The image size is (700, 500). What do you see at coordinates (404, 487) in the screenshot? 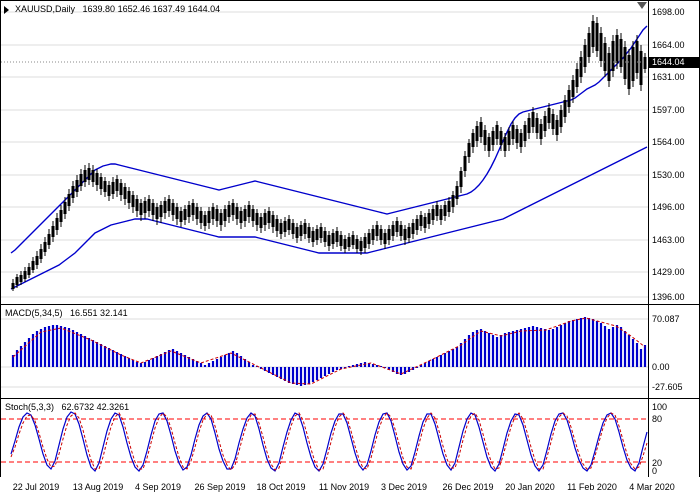
I see `time-tick-6: 3 Dec 2019` at bounding box center [404, 487].